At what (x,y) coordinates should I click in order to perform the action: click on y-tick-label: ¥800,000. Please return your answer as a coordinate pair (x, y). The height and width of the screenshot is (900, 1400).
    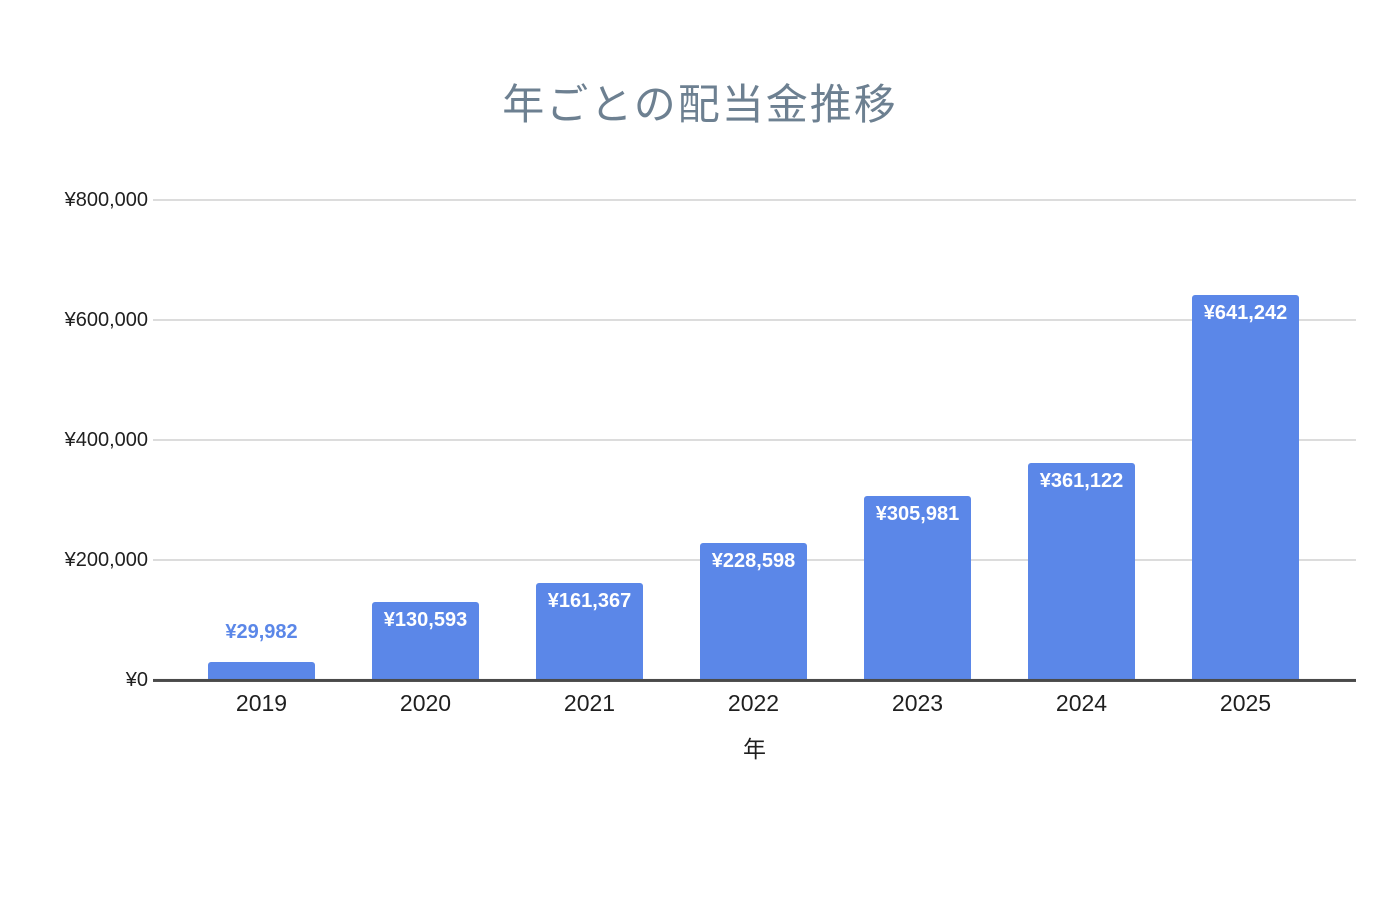
    Looking at the image, I should click on (106, 200).